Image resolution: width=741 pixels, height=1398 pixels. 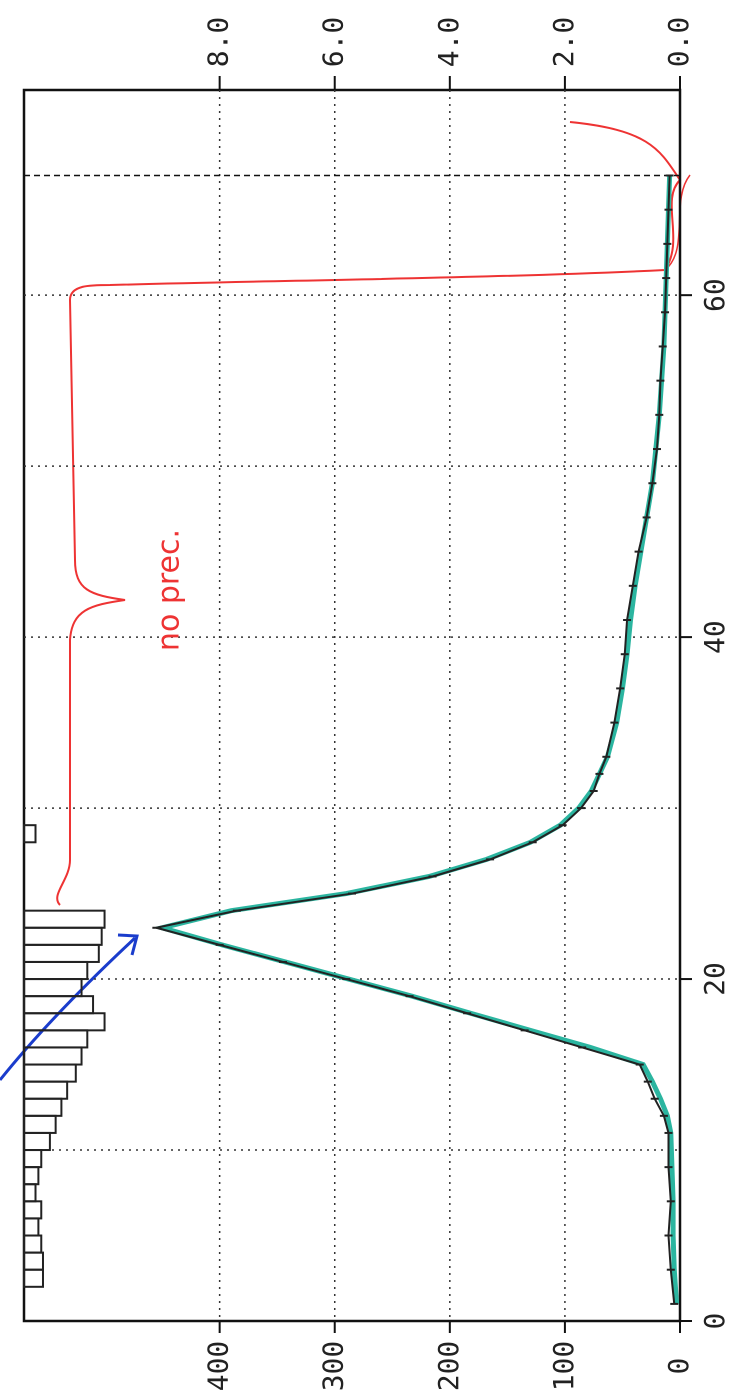 I want to click on annotation: no prec., so click(x=169, y=590).